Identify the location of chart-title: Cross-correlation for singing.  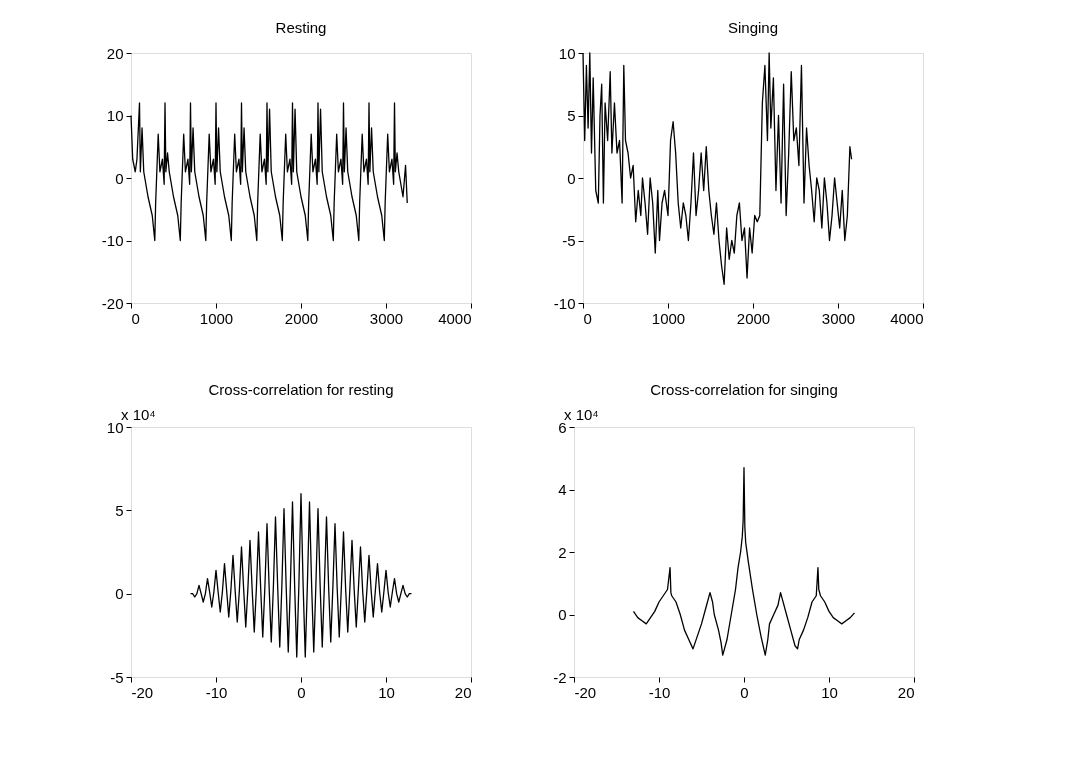
(744, 389).